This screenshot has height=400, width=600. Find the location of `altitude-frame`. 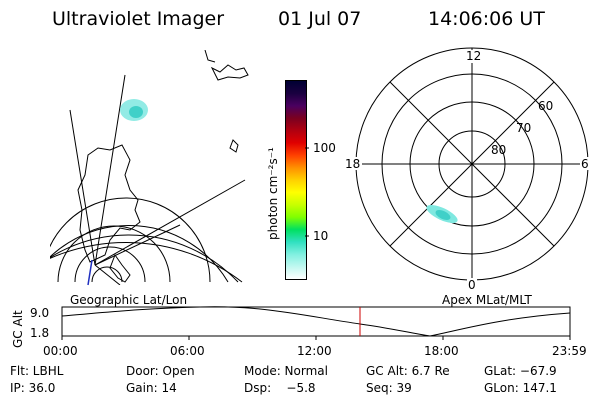

altitude-frame is located at coordinates (316, 321).